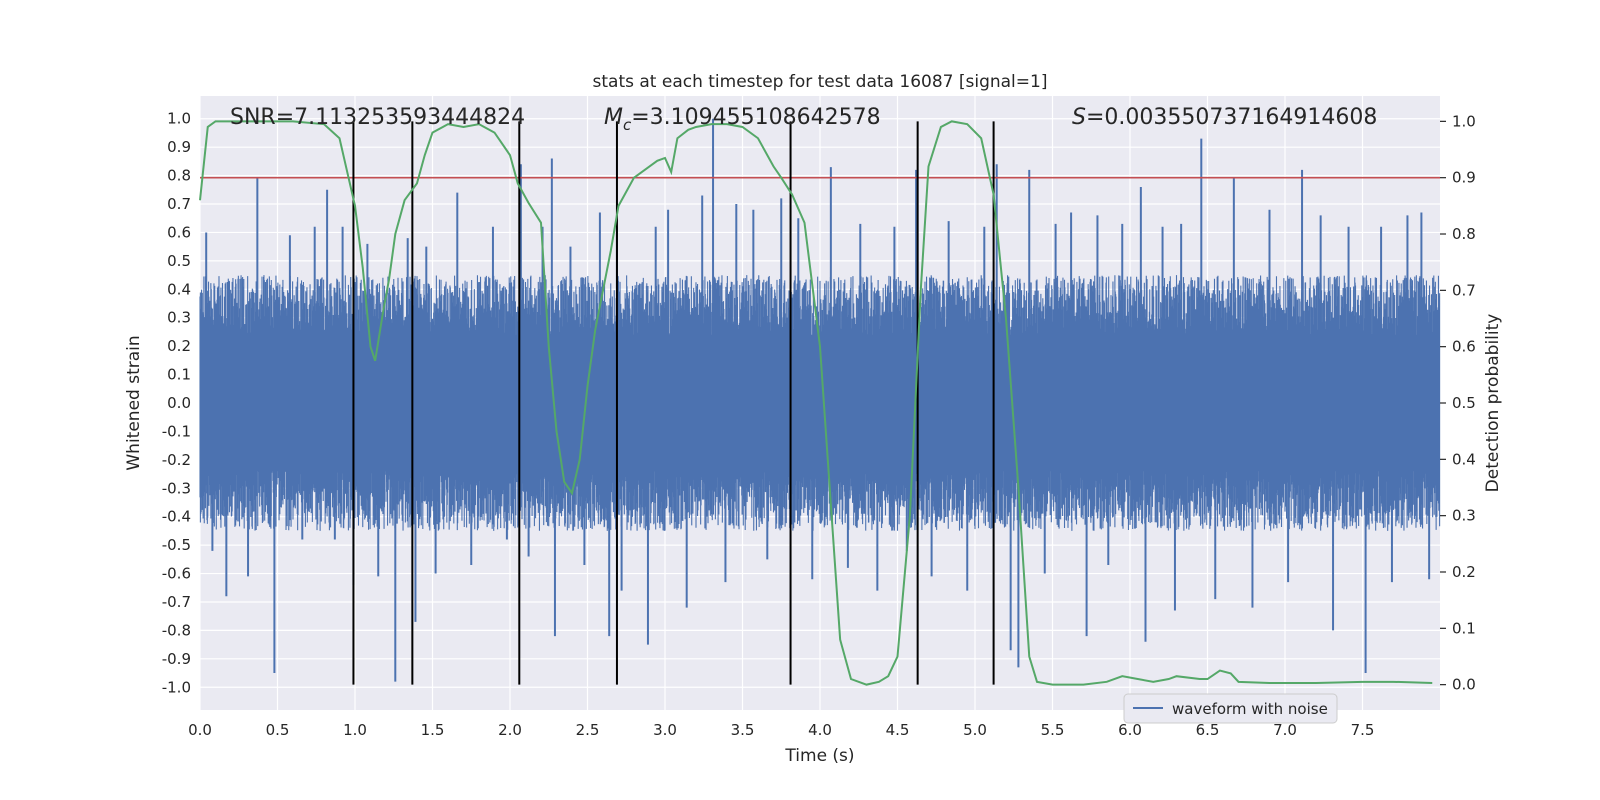 Image resolution: width=1600 pixels, height=800 pixels. What do you see at coordinates (179, 318) in the screenshot?
I see `y-tick-label-13: 0.3` at bounding box center [179, 318].